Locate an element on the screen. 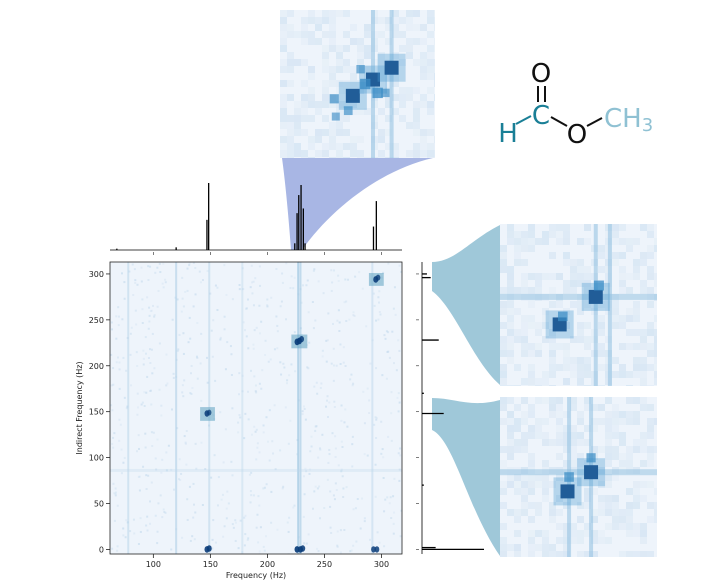  inset-horizontal-streak is located at coordinates (578, 472).